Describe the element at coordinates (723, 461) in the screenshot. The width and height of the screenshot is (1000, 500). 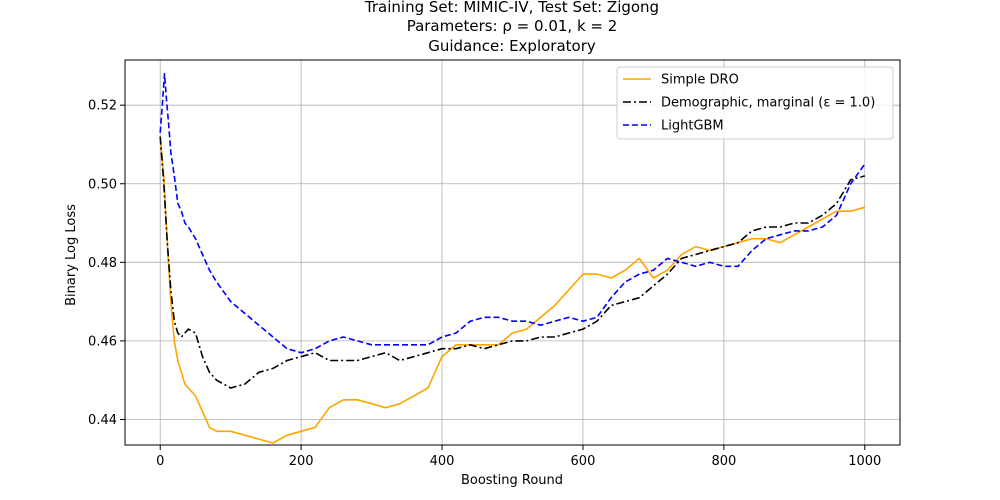
I see `x-tick-label: 800` at that location.